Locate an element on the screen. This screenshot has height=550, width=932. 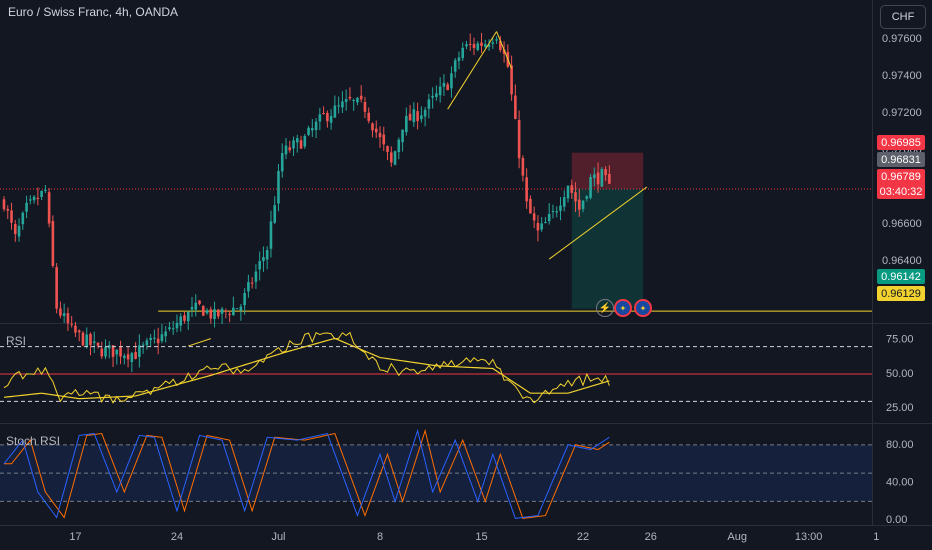
time-tick-label: 22 is located at coordinates (583, 537).